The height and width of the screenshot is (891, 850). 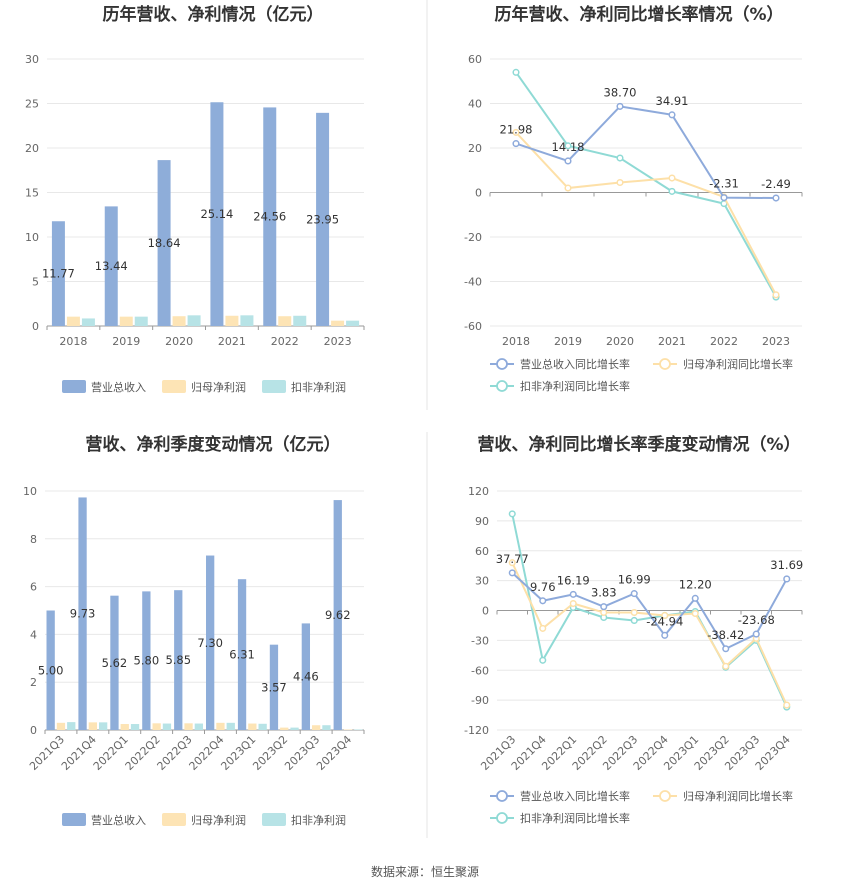 I want to click on data-label: 5.80, so click(x=147, y=661).